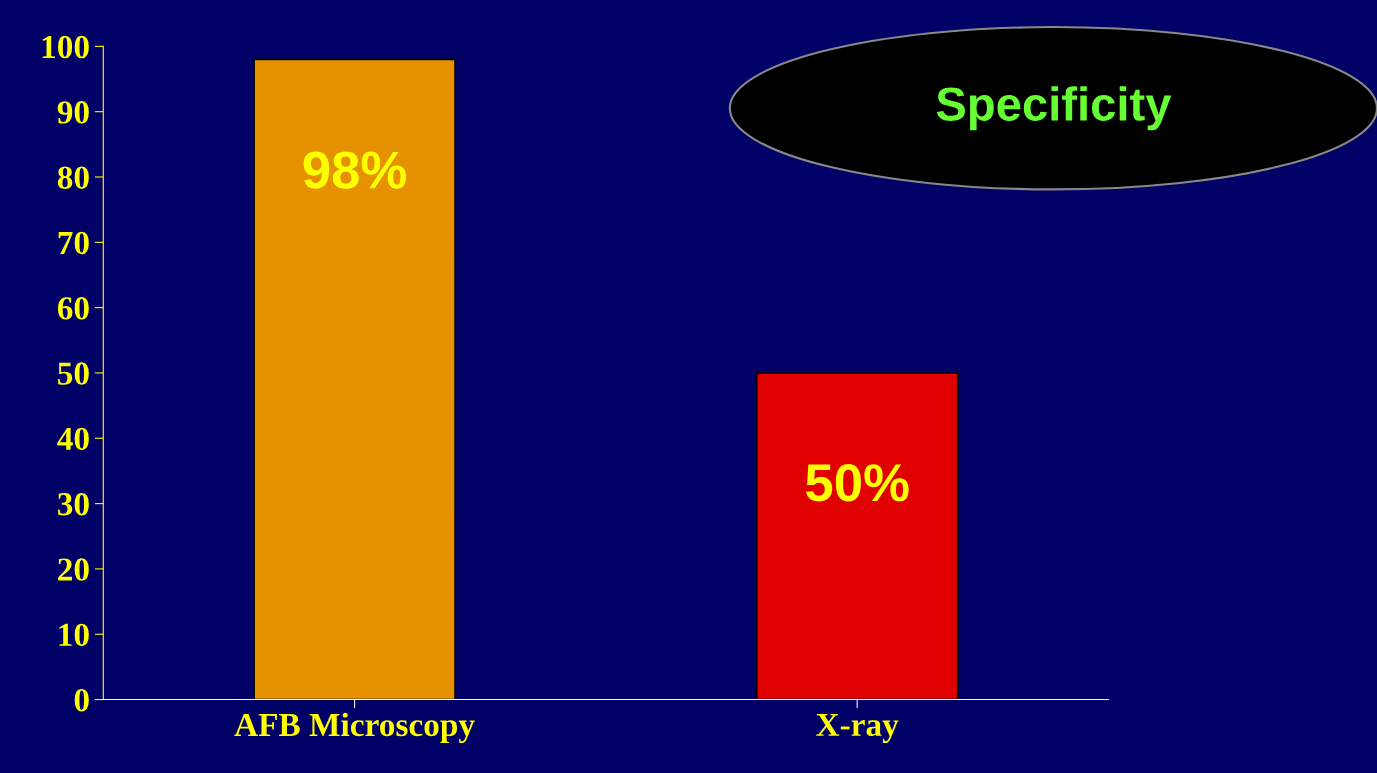  I want to click on y-tick-label: 90, so click(73, 112).